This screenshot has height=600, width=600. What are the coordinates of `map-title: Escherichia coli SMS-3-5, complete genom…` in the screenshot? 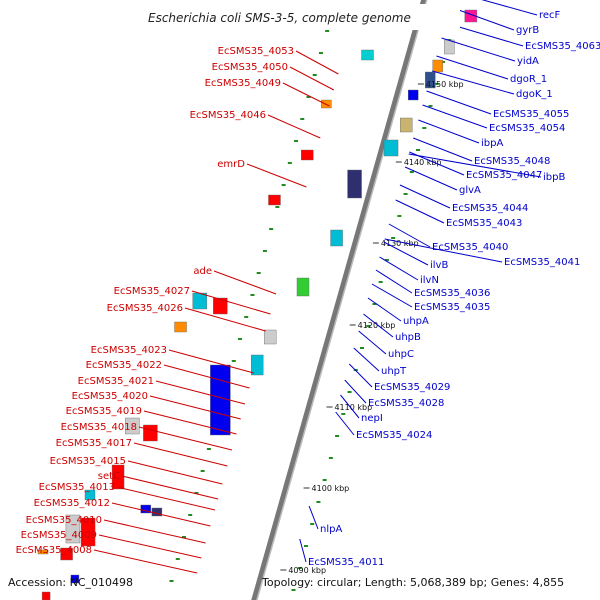 It's located at (279, 18).